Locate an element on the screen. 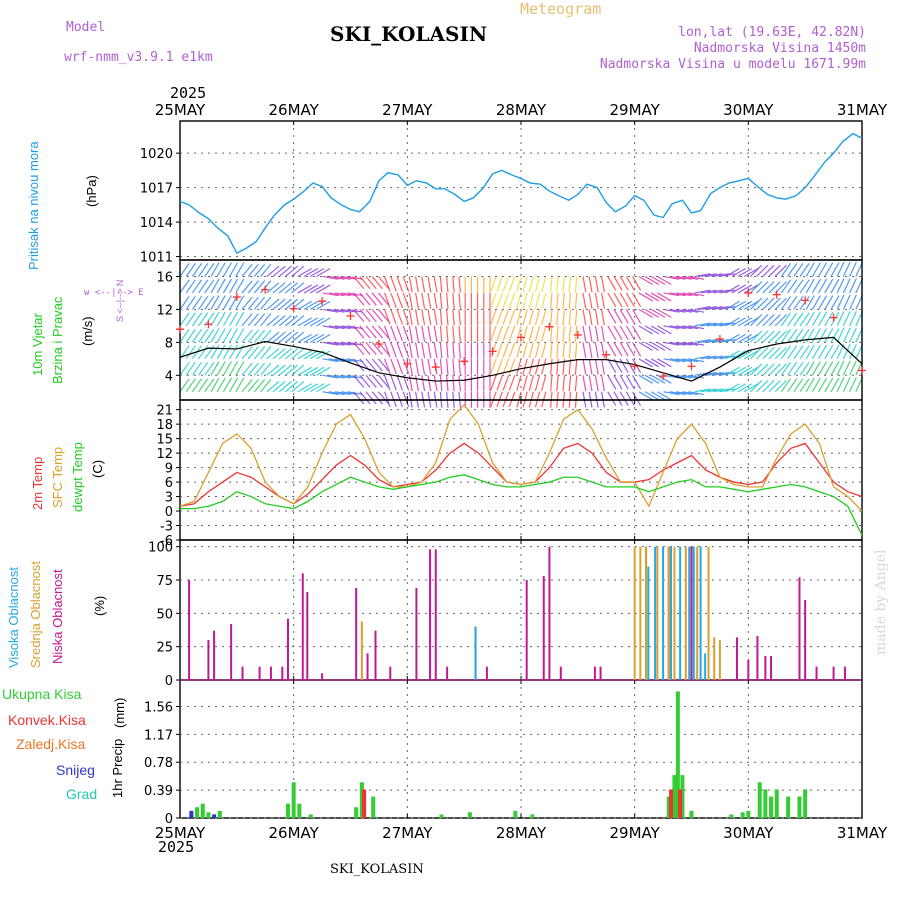 This screenshot has height=900, width=900. temp-2m-line is located at coordinates (521, 474).